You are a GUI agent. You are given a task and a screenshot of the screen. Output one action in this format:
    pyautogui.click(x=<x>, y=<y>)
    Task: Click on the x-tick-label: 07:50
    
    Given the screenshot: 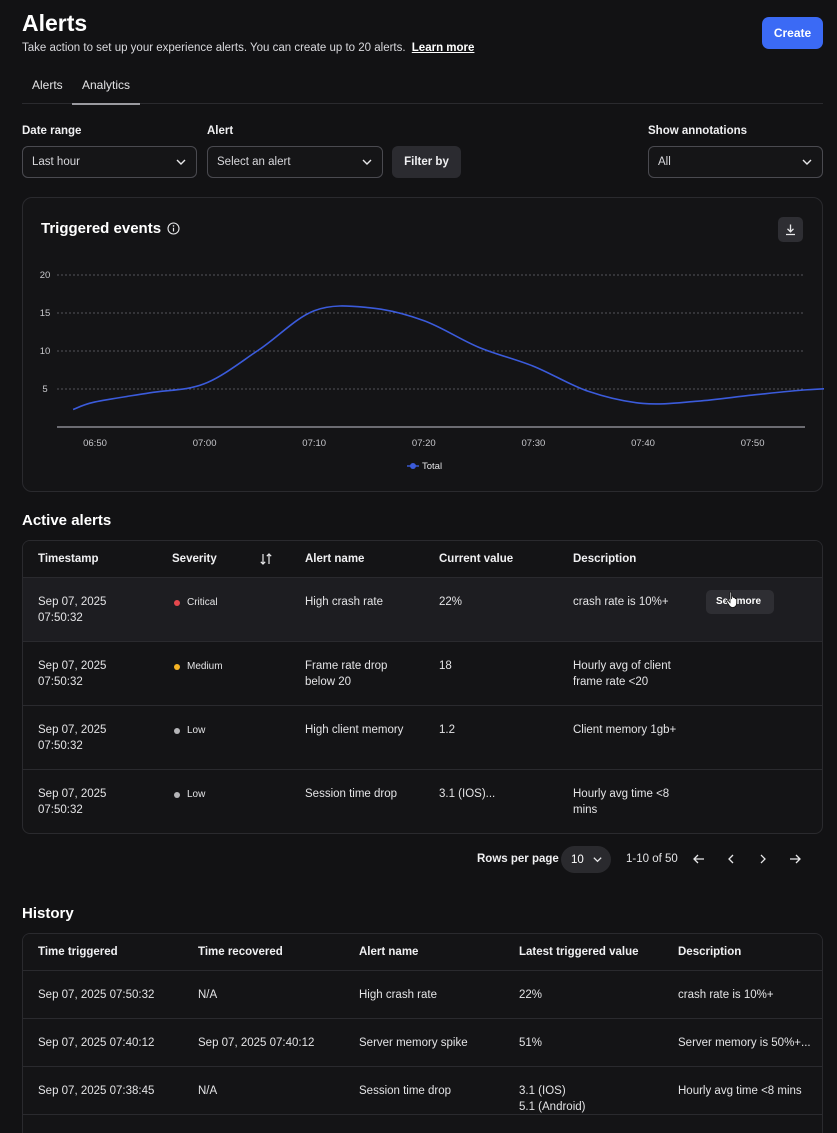 What is the action you would take?
    pyautogui.click(x=753, y=443)
    